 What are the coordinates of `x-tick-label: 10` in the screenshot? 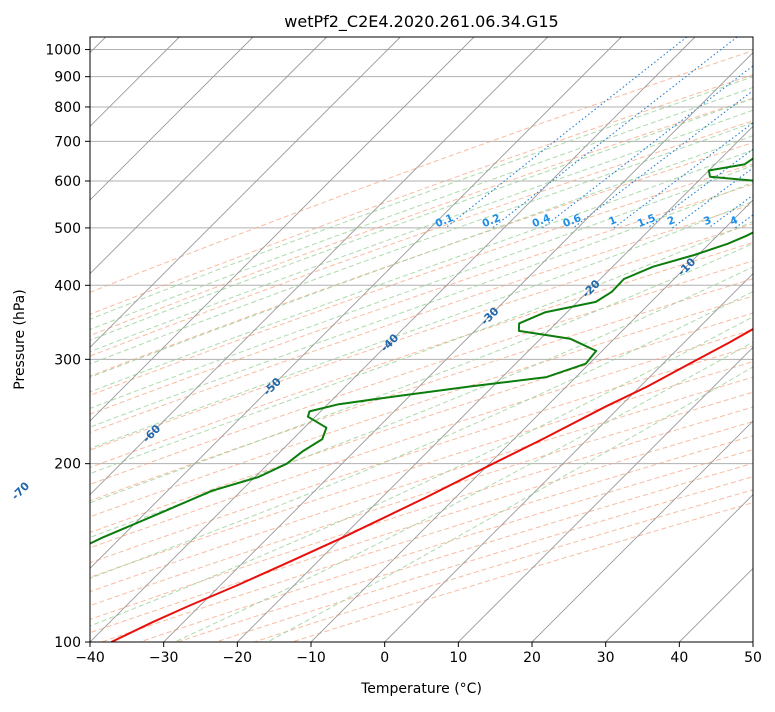 It's located at (458, 658).